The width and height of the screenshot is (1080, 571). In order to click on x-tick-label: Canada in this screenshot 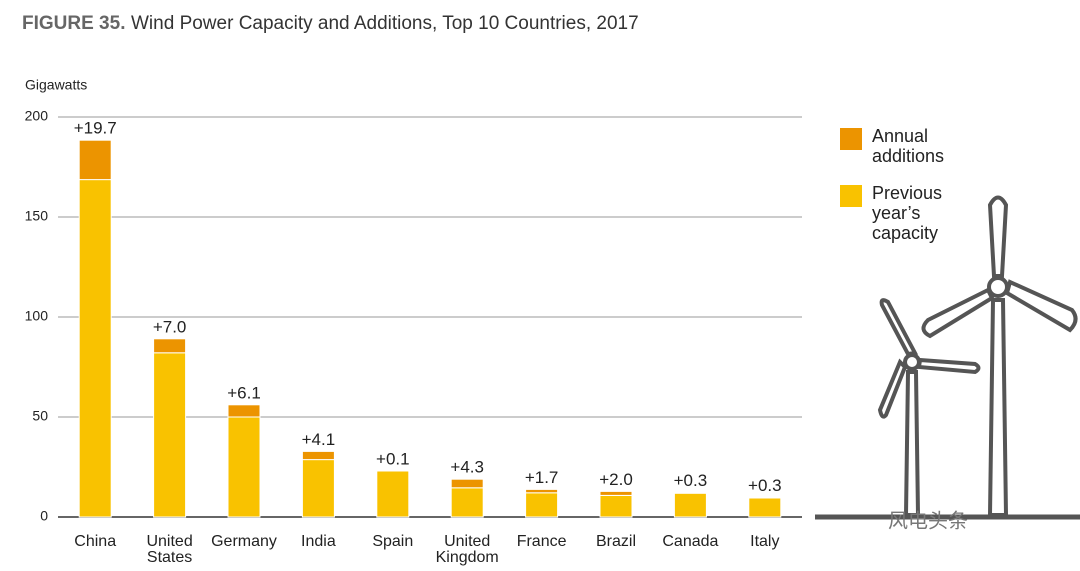, I will do `click(690, 541)`.